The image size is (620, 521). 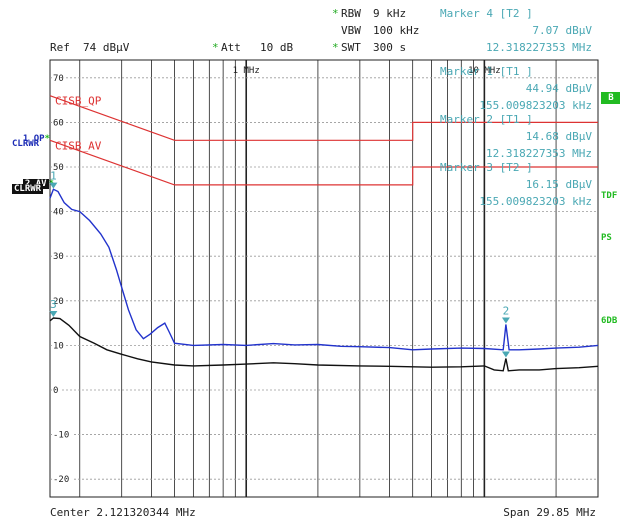 I want to click on marker1-title: Marker 1 [T1 ], so click(x=486, y=71).